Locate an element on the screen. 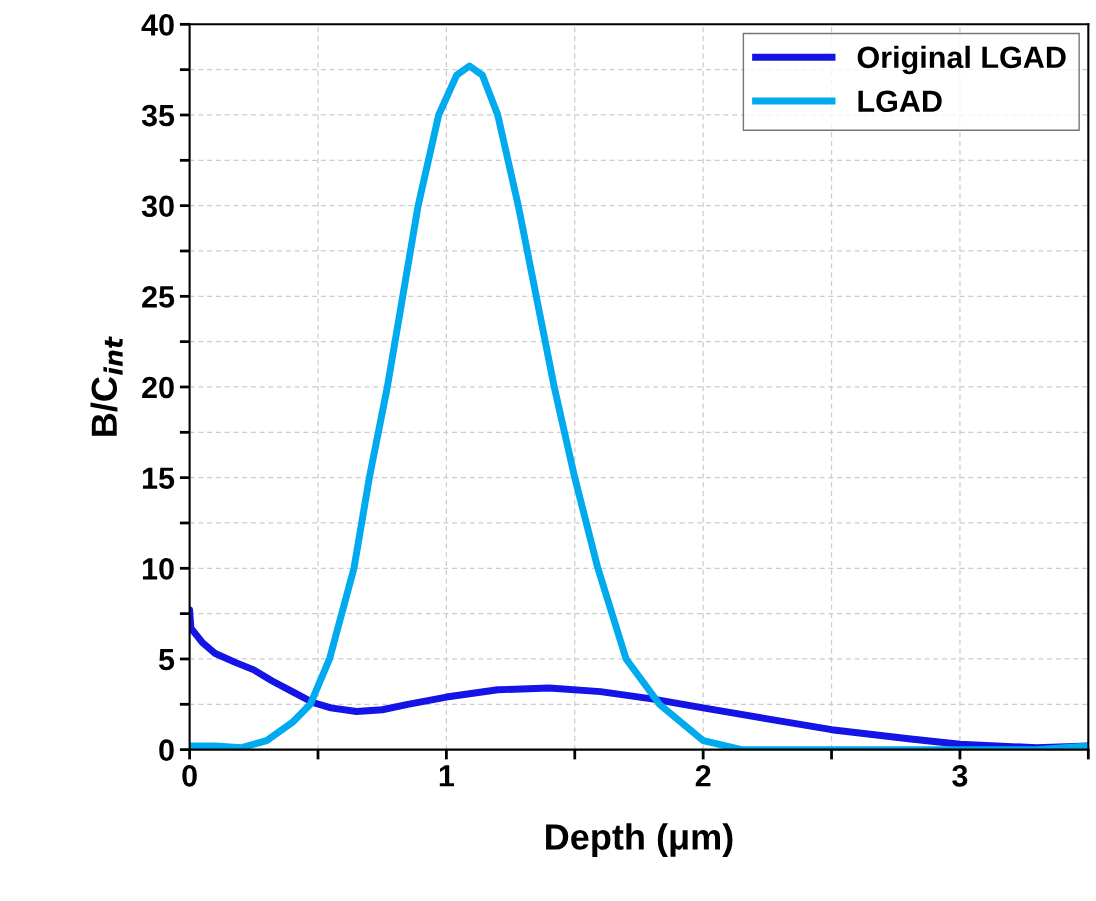 The height and width of the screenshot is (901, 1096). x-tick-label: 3 is located at coordinates (960, 776).